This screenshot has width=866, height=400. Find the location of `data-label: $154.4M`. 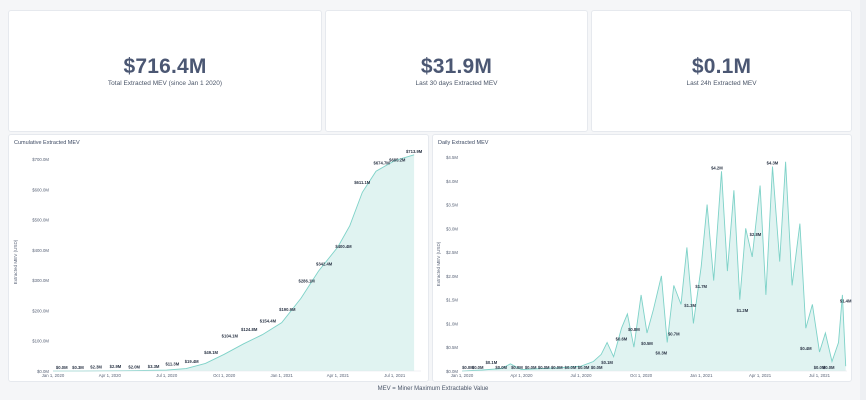

data-label: $154.4M is located at coordinates (268, 320).